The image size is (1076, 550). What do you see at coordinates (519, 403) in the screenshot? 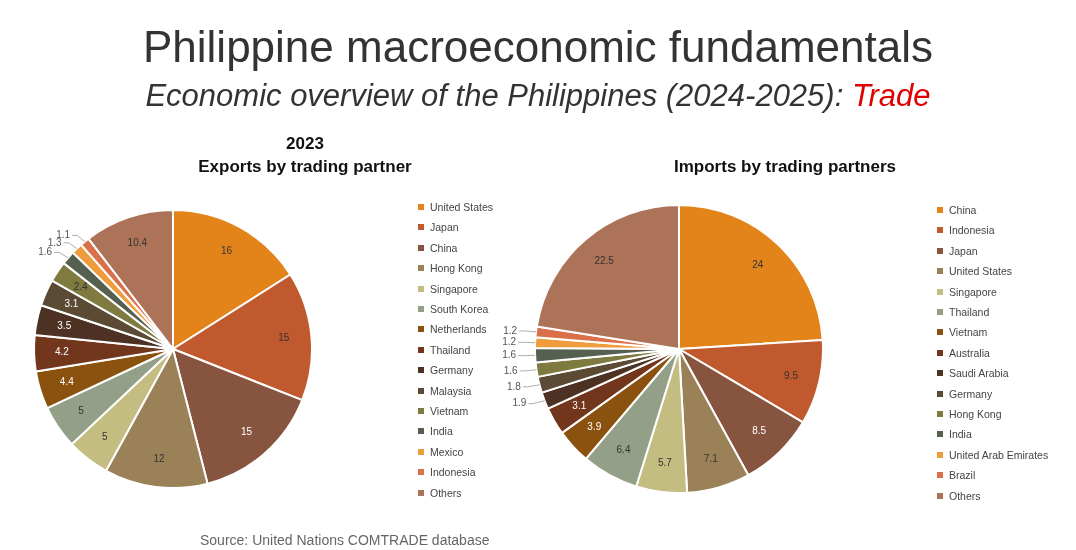
I see `data-label: 1.9` at bounding box center [519, 403].